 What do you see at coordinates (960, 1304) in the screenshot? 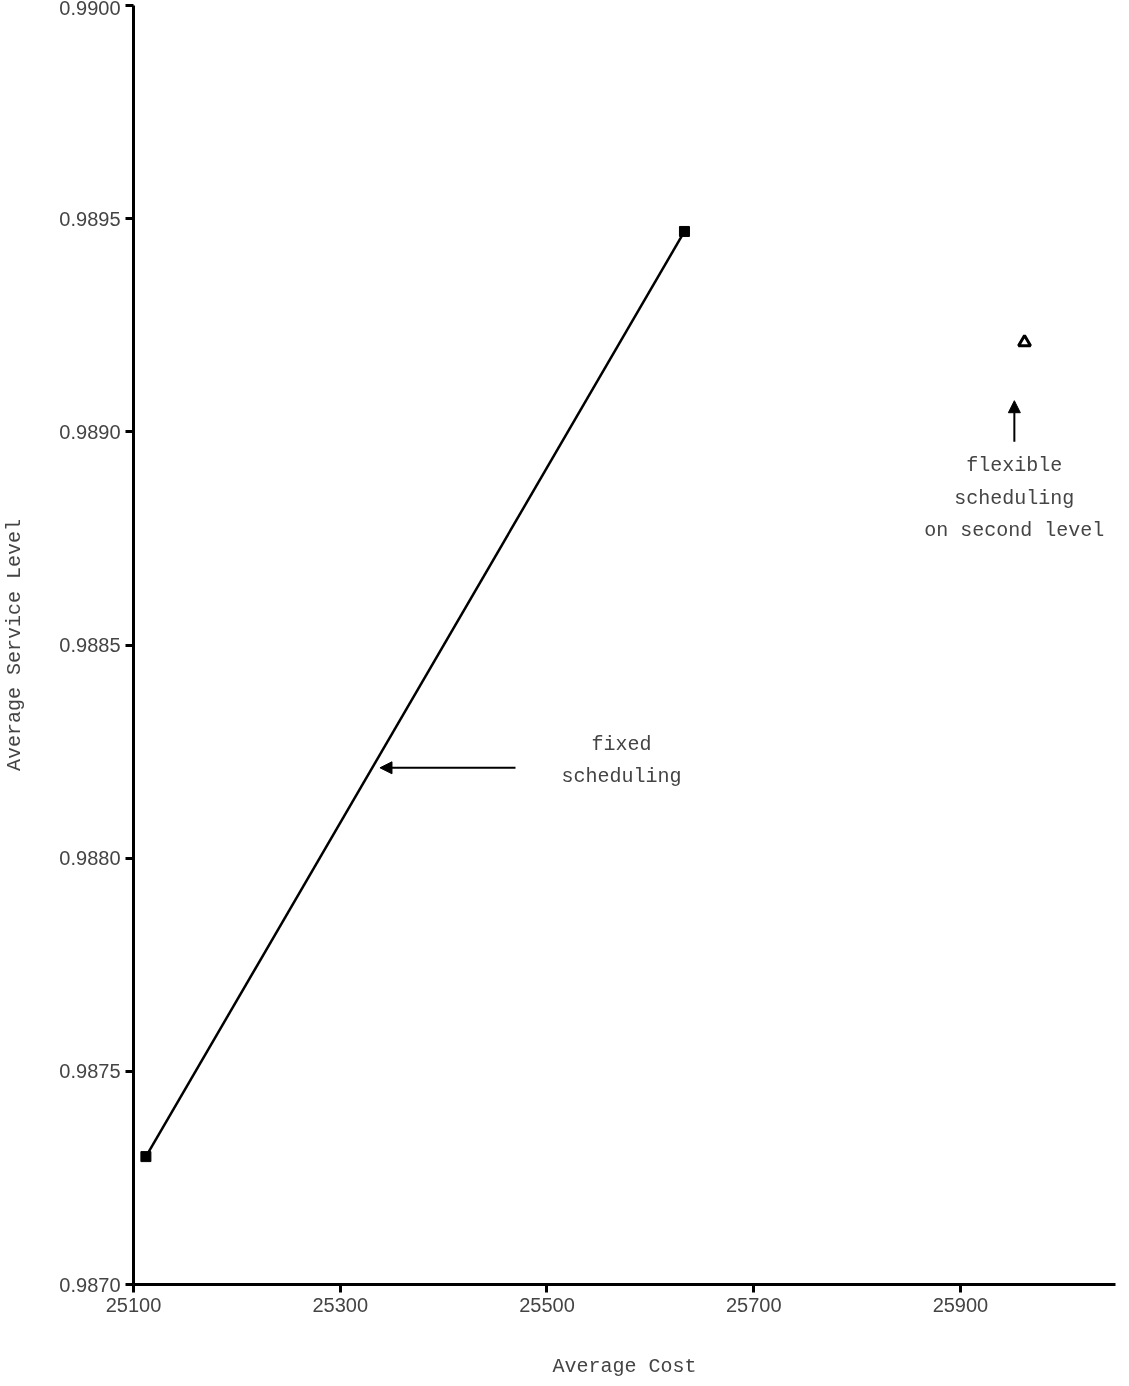
I see `x-tick-label: 25900` at bounding box center [960, 1304].